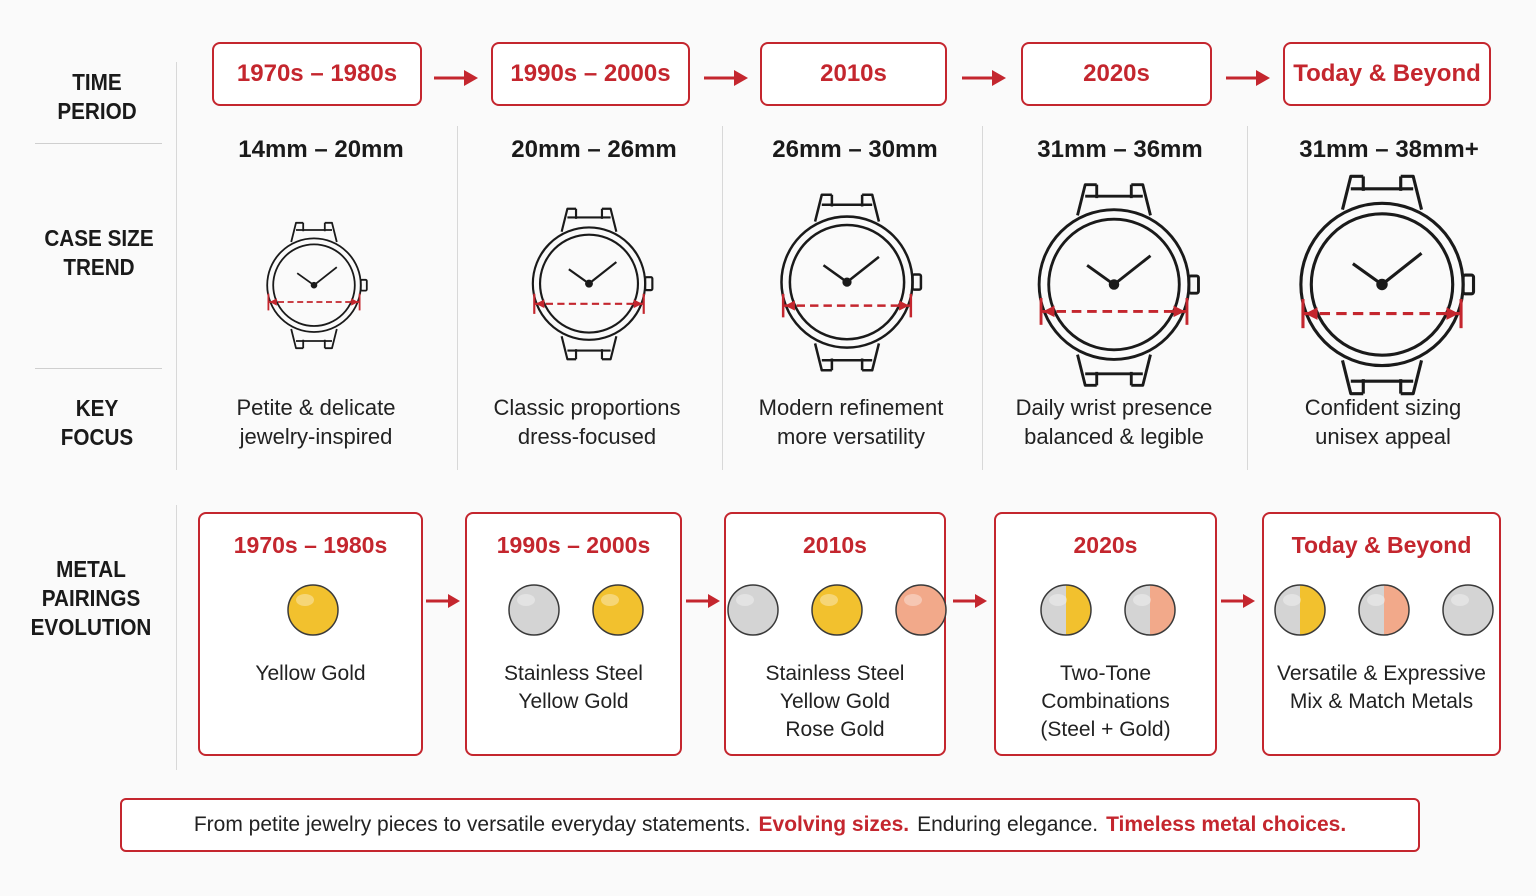 This screenshot has width=1536, height=896. Describe the element at coordinates (1383, 407) in the screenshot. I see `focus-line: Confident sizing` at that location.